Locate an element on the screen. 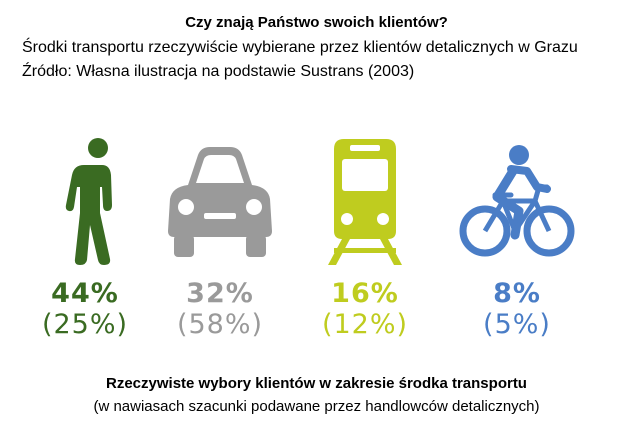 The image size is (633, 432). estimate-share-car: (58%) is located at coordinates (220, 324).